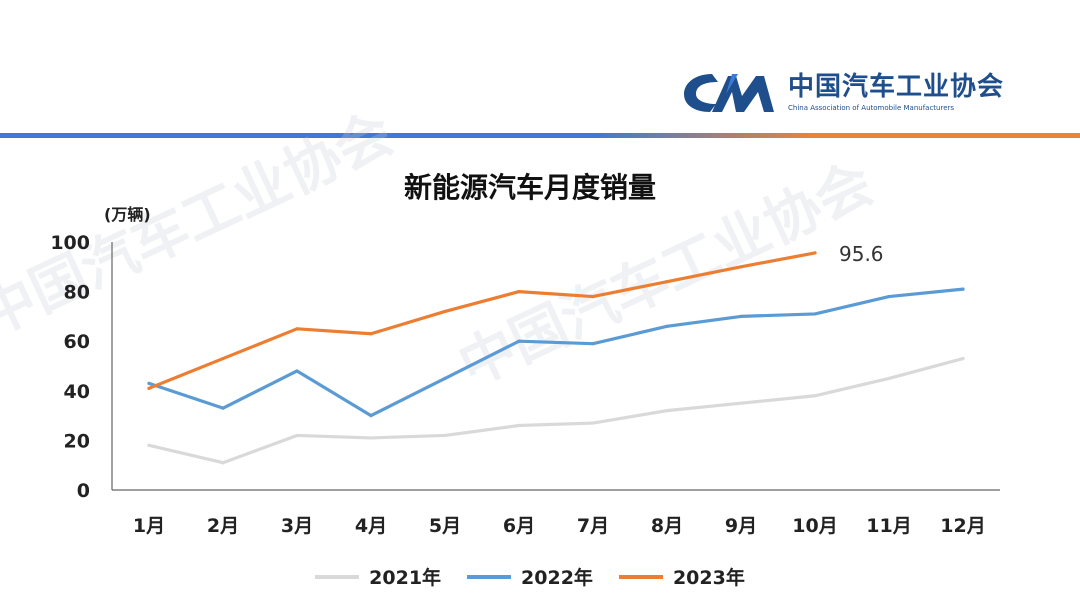 This screenshot has height=615, width=1080. I want to click on legend-item: 2022年, so click(530, 576).